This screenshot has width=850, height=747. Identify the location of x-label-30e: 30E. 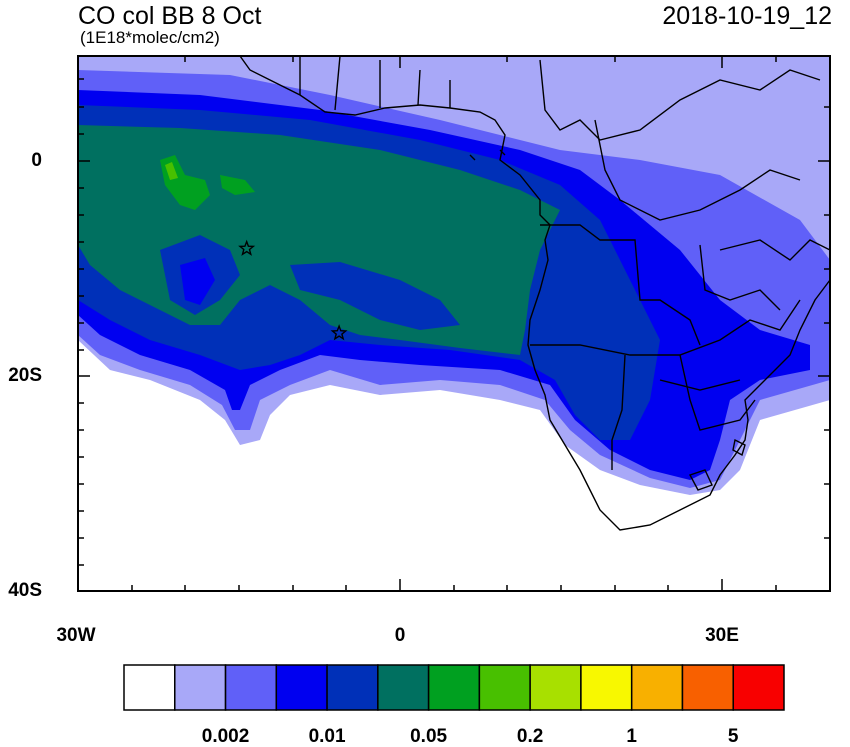
(722, 635).